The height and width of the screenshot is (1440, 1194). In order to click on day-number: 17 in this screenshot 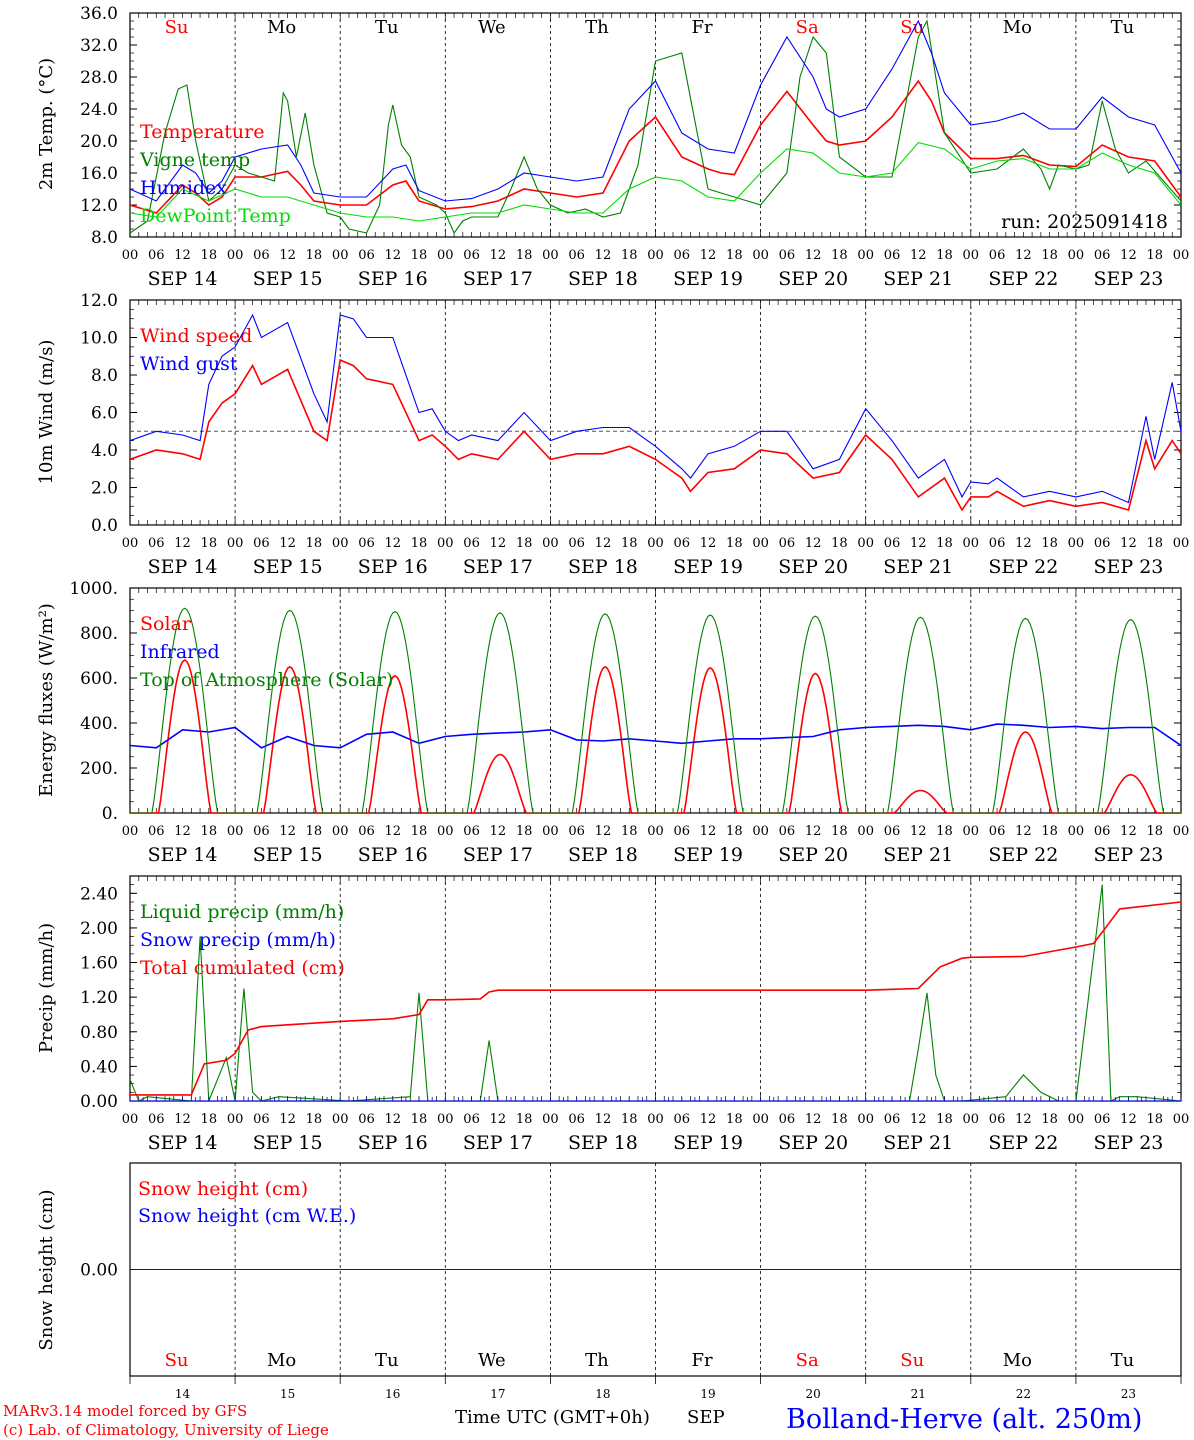, I will do `click(497, 1394)`.